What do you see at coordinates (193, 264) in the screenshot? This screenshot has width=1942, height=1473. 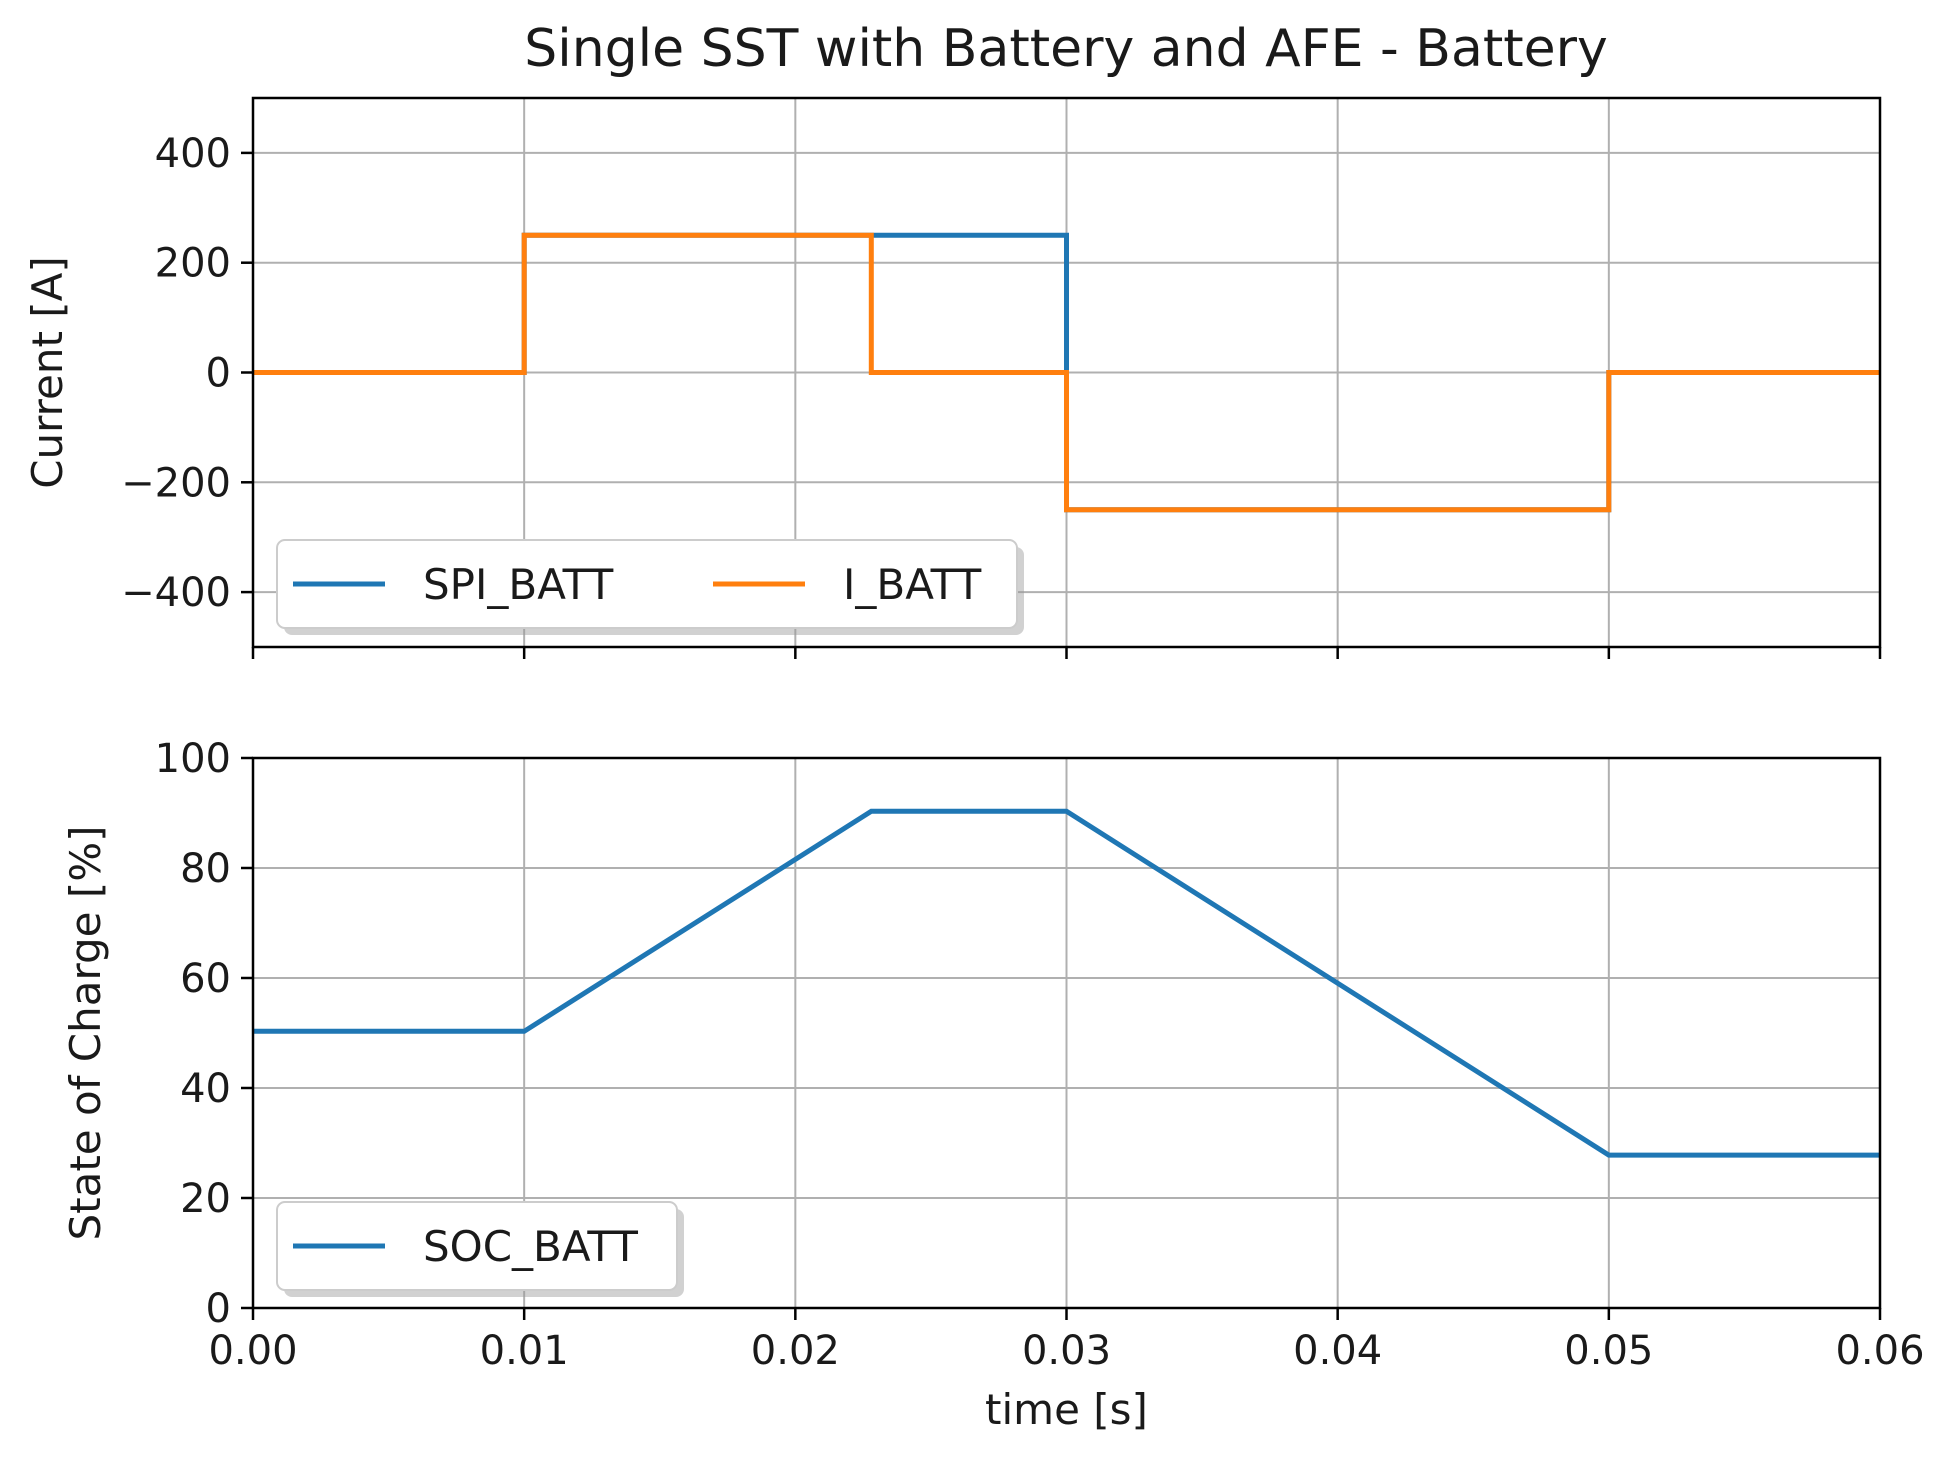 I see `y-tick-label: 200` at bounding box center [193, 264].